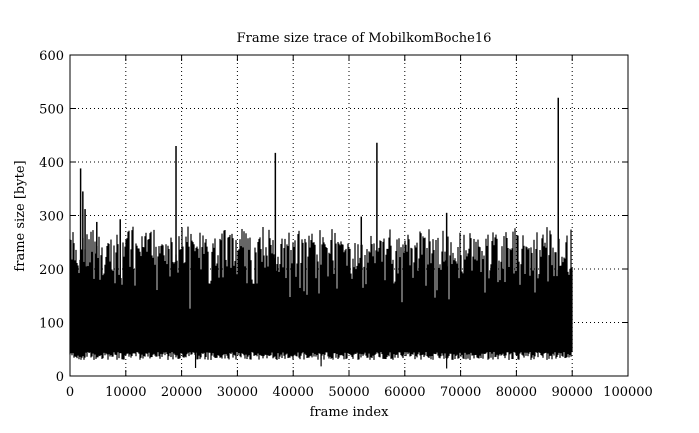 This screenshot has width=699, height=433. Describe the element at coordinates (51, 270) in the screenshot. I see `y-tick-label: 200` at that location.